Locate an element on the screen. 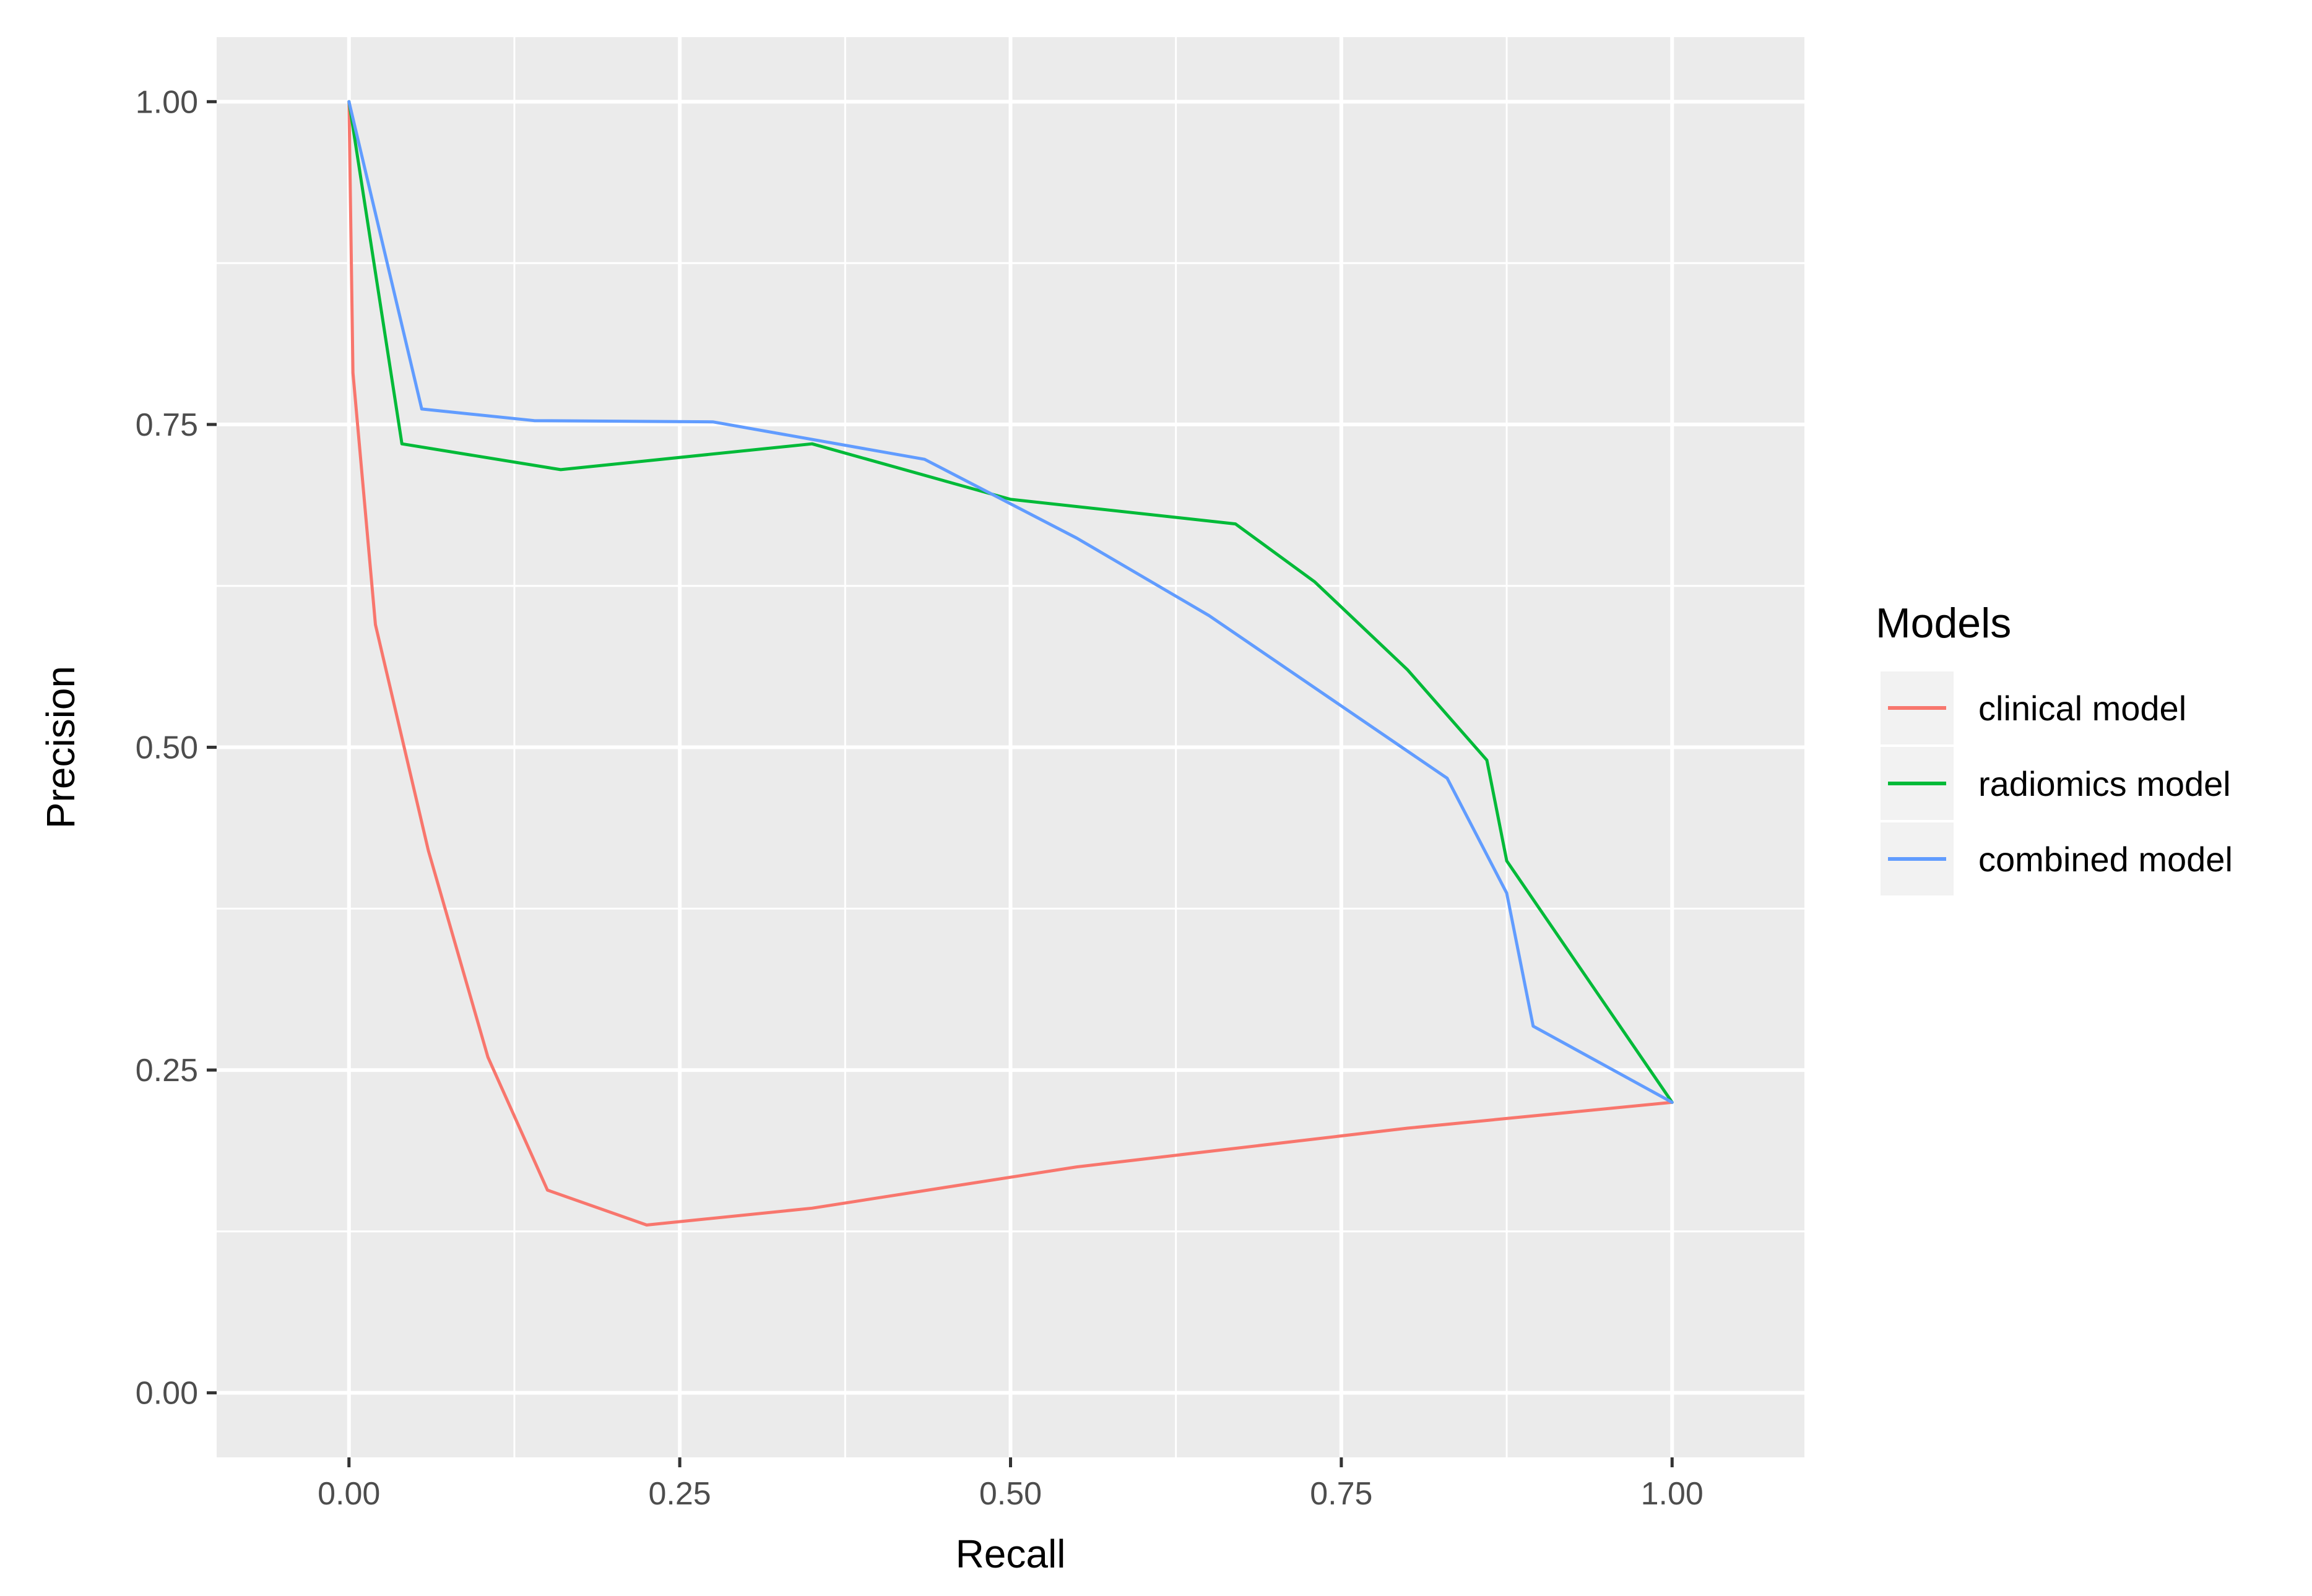  legend-label: combined model is located at coordinates (2105, 859).